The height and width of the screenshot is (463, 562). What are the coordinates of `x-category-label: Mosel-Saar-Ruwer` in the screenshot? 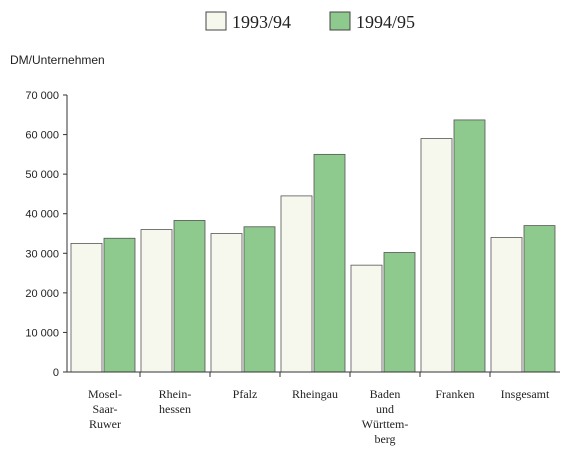 It's located at (105, 409).